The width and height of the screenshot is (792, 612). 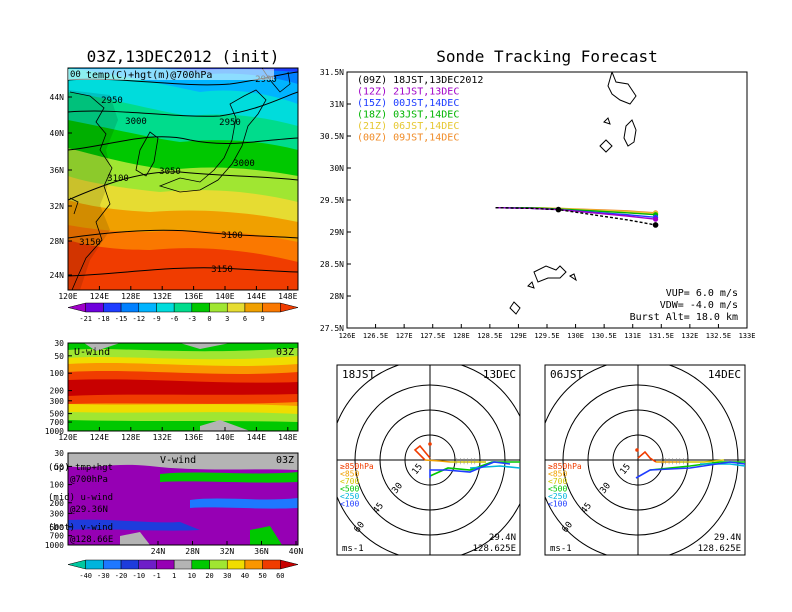 What do you see at coordinates (349, 474) in the screenshot?
I see `level-entry: <850` at bounding box center [349, 474].